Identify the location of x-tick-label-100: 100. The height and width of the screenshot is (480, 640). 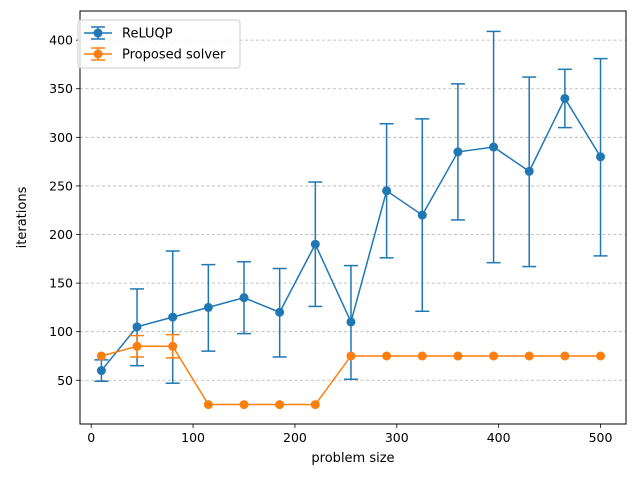
(193, 437).